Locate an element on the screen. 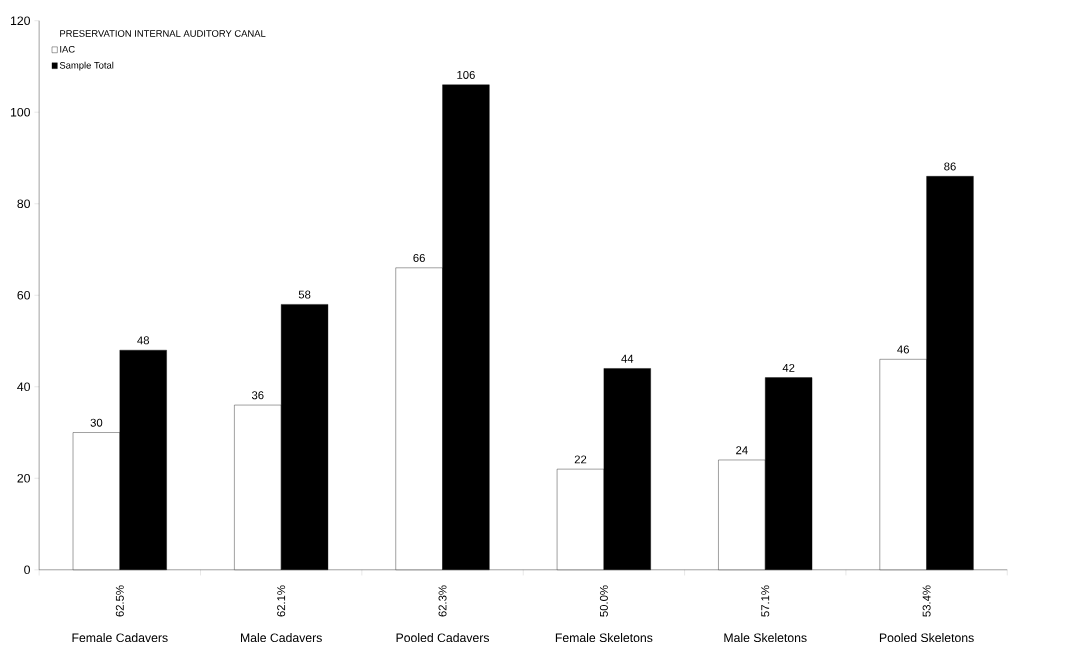  data-label: 66 is located at coordinates (419, 258).